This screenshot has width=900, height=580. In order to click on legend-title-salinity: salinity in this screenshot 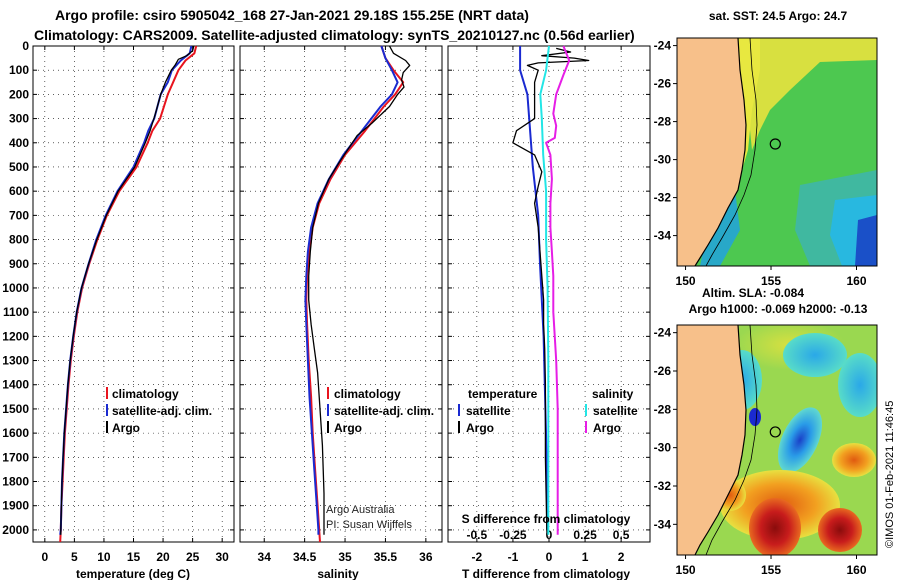, I will do `click(613, 394)`.